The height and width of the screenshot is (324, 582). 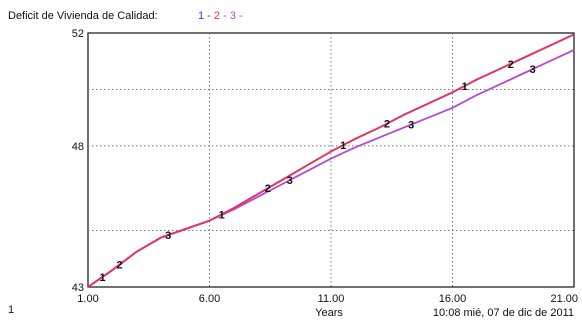 What do you see at coordinates (453, 299) in the screenshot?
I see `x-tick-label: 16.00` at bounding box center [453, 299].